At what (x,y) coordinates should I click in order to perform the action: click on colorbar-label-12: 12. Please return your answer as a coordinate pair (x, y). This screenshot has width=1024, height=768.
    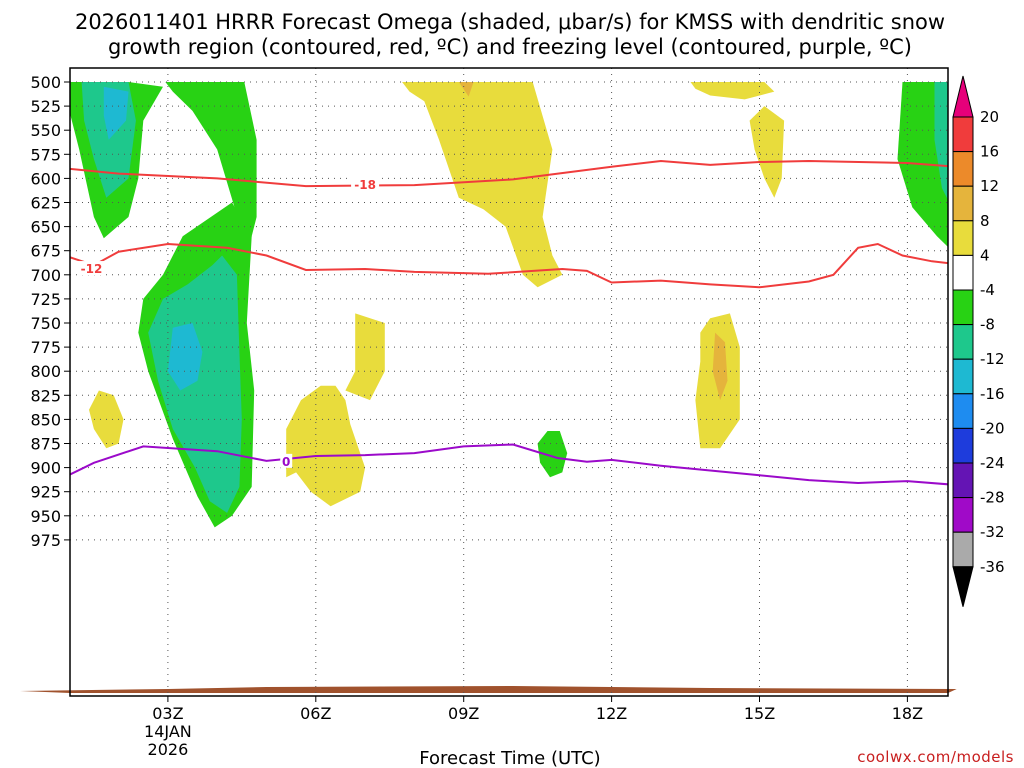
    Looking at the image, I should click on (989, 186).